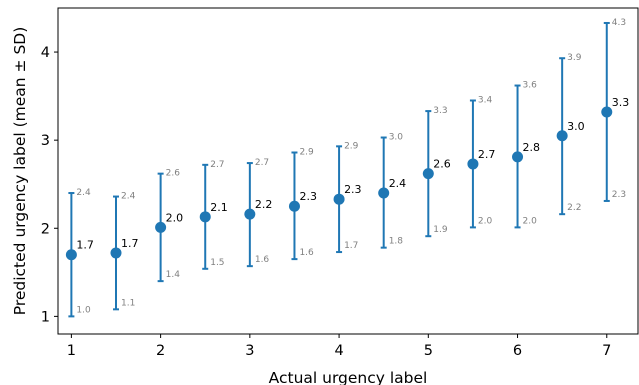 This screenshot has height=385, width=639. I want to click on lower-bound-label: 1.8, so click(396, 242).